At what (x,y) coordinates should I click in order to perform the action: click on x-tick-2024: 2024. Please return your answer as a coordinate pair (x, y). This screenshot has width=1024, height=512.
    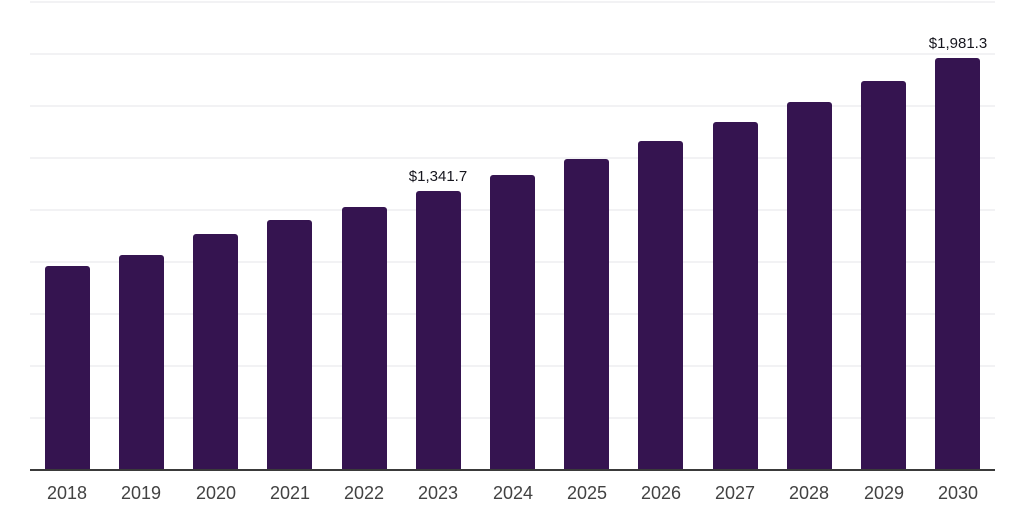
    Looking at the image, I should click on (513, 493).